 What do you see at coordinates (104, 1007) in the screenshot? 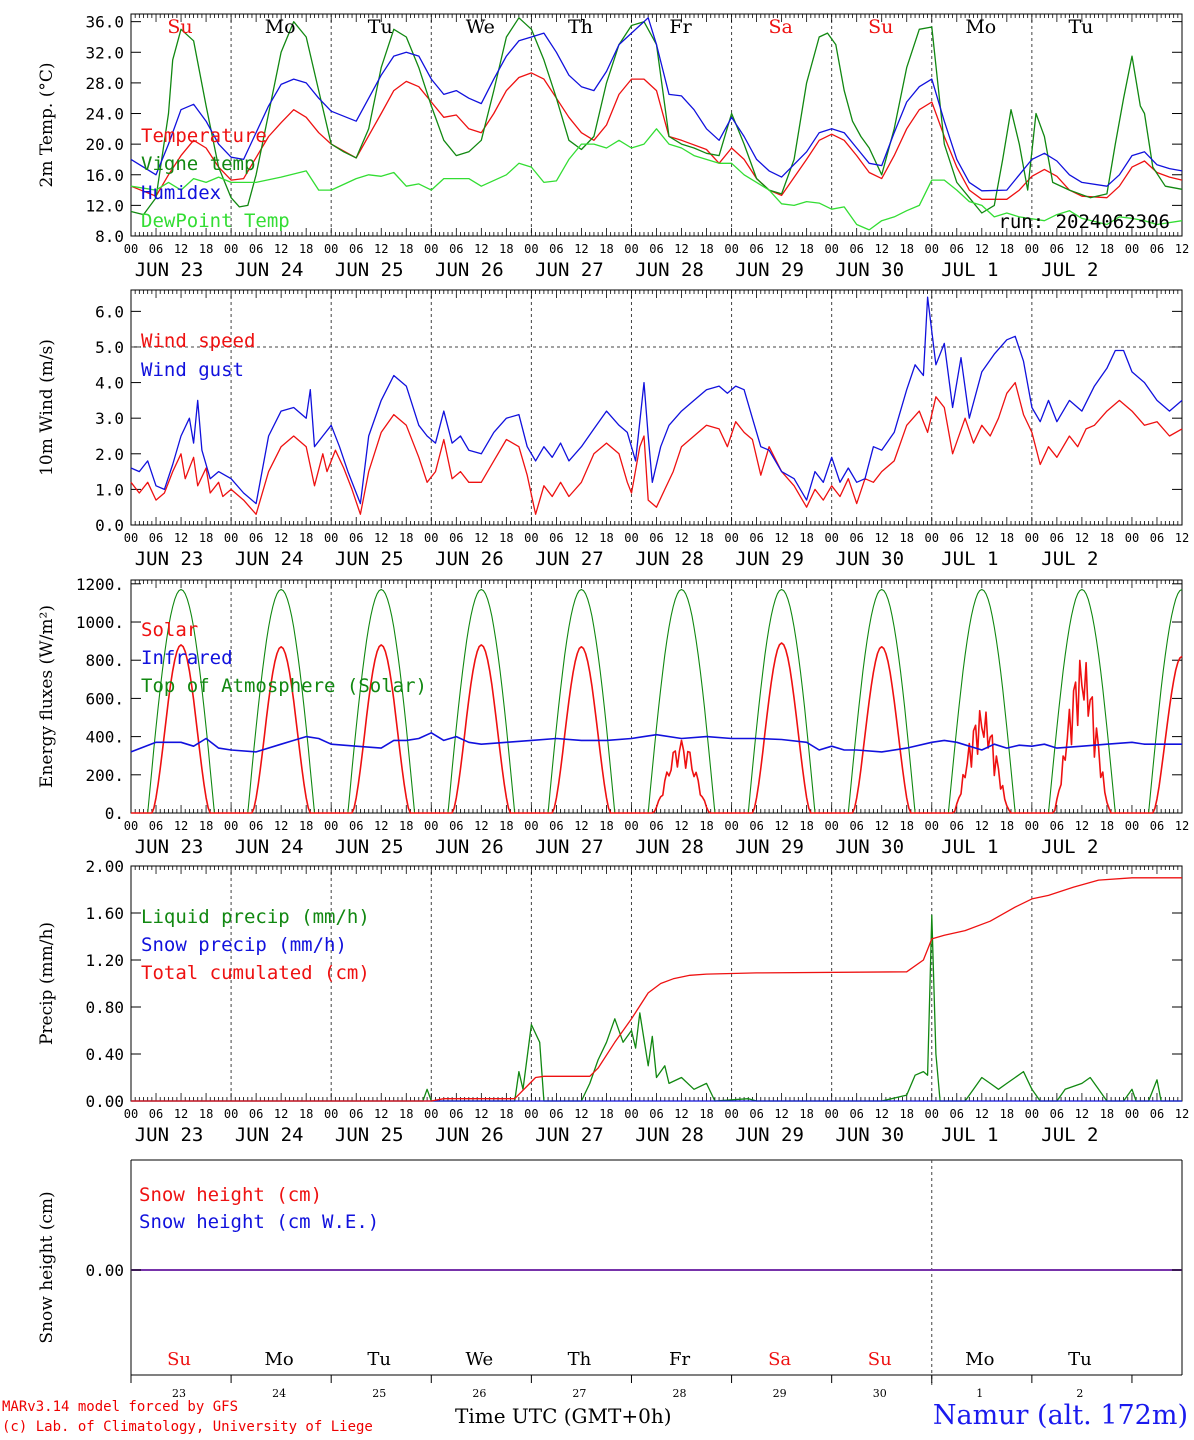
I see `y-tick-label: 0.80` at bounding box center [104, 1007].